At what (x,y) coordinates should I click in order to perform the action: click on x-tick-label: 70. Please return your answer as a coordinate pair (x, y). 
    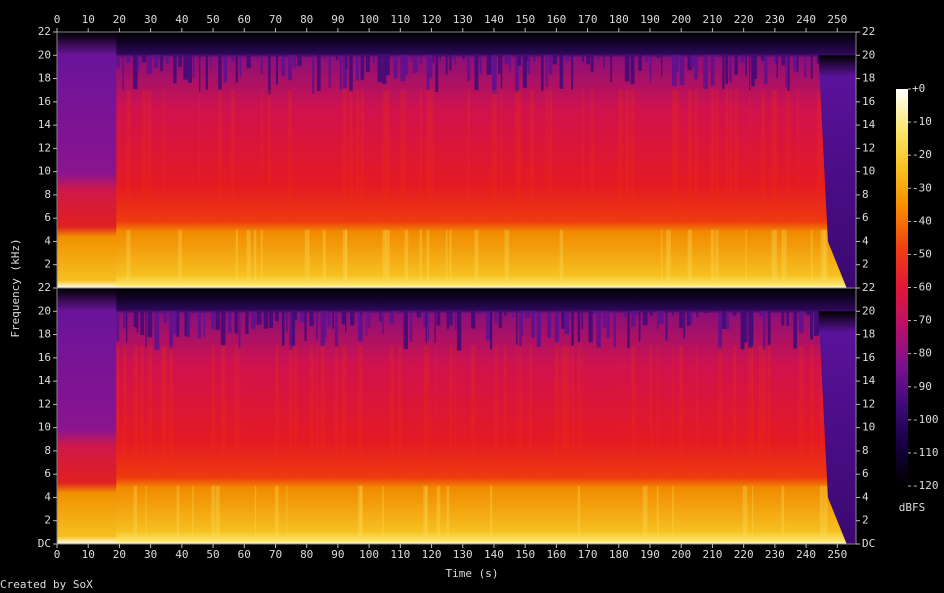
    Looking at the image, I should click on (275, 19).